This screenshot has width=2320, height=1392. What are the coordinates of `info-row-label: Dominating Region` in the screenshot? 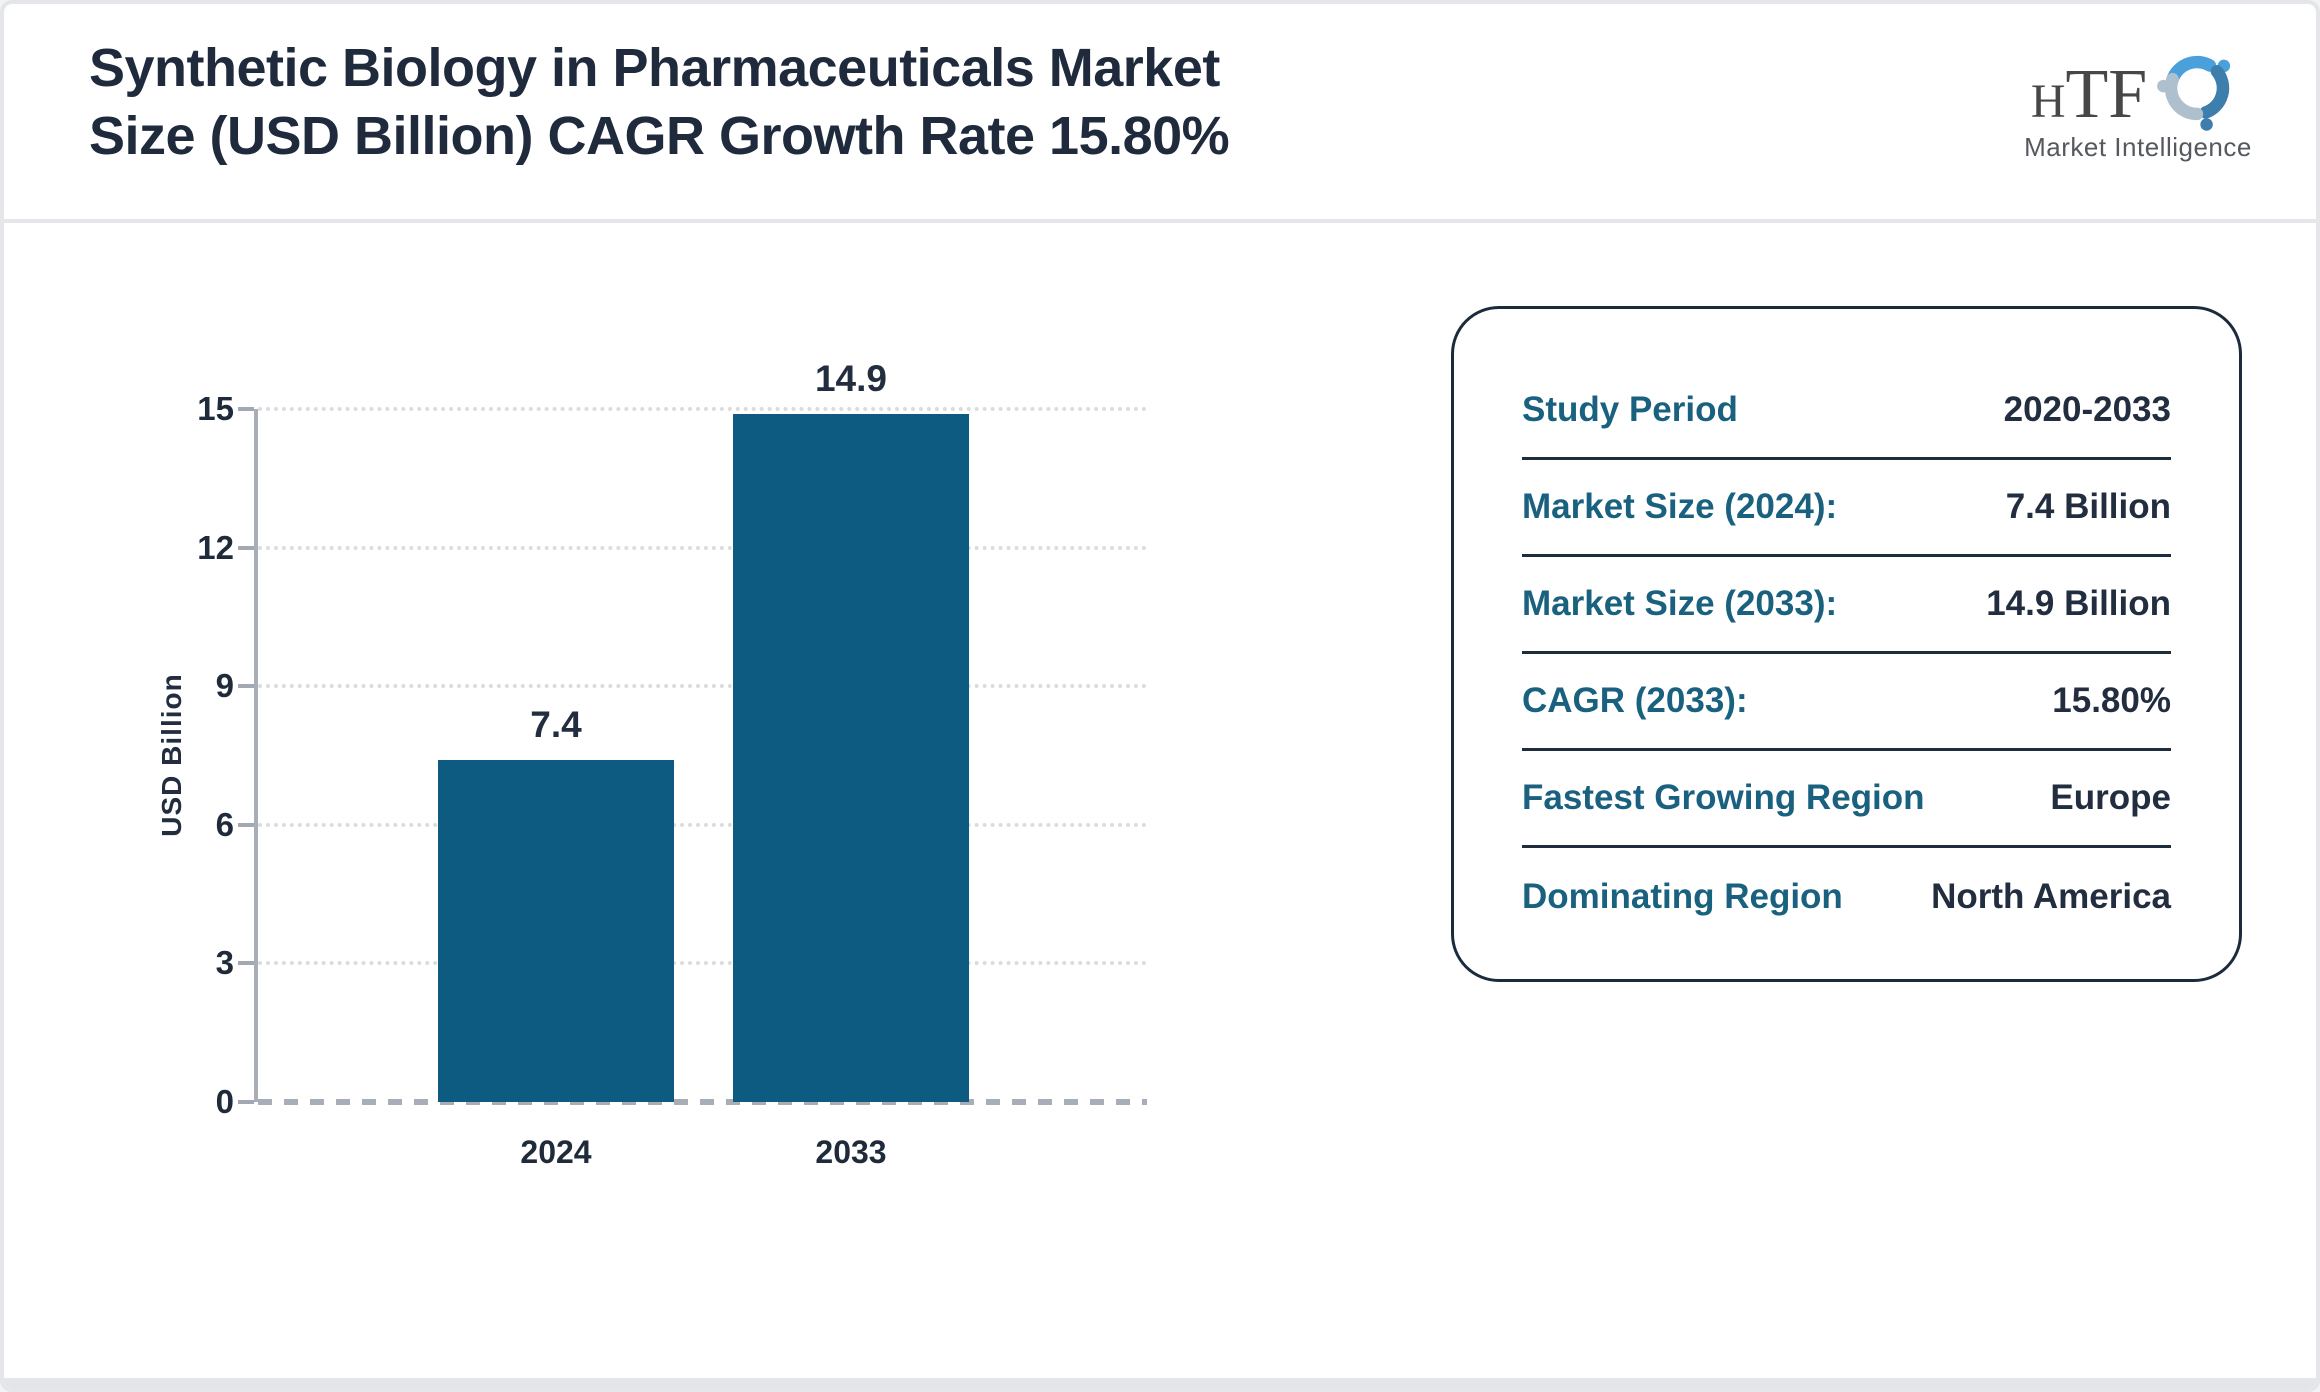 It's located at (1682, 896).